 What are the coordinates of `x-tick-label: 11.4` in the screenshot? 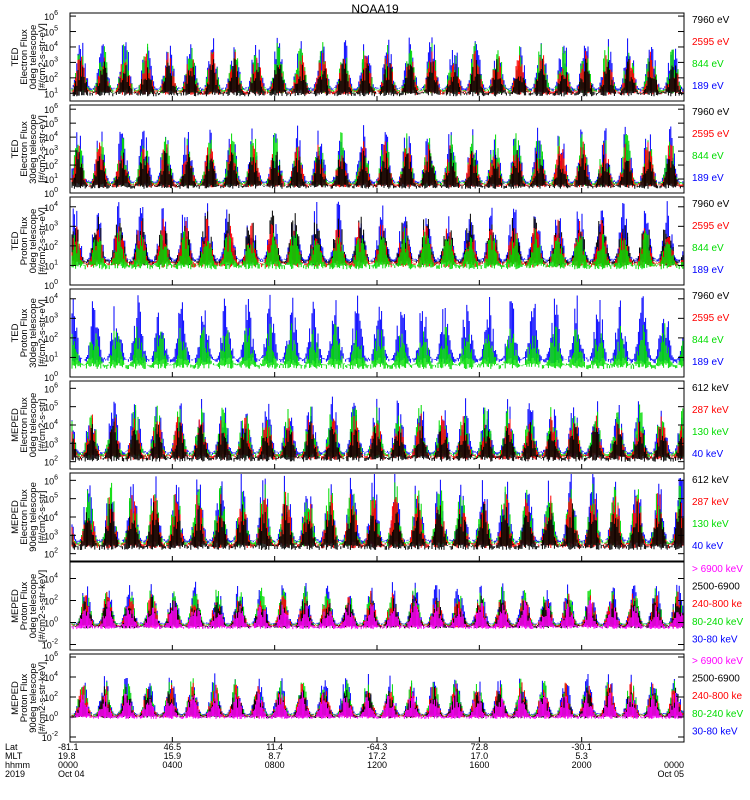 It's located at (274, 747).